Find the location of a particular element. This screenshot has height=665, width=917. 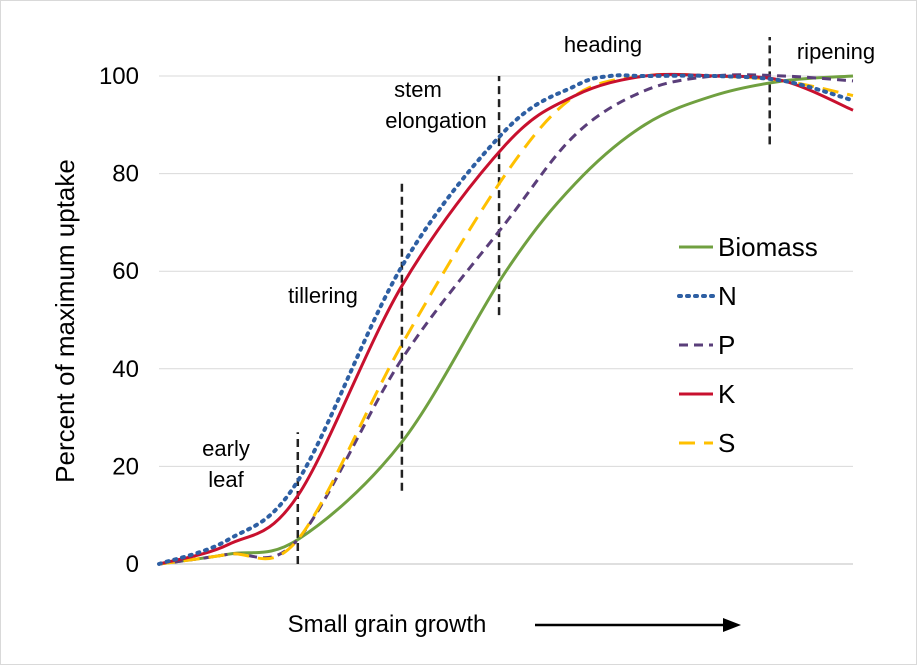

annotation-heading: heading is located at coordinates (603, 44).